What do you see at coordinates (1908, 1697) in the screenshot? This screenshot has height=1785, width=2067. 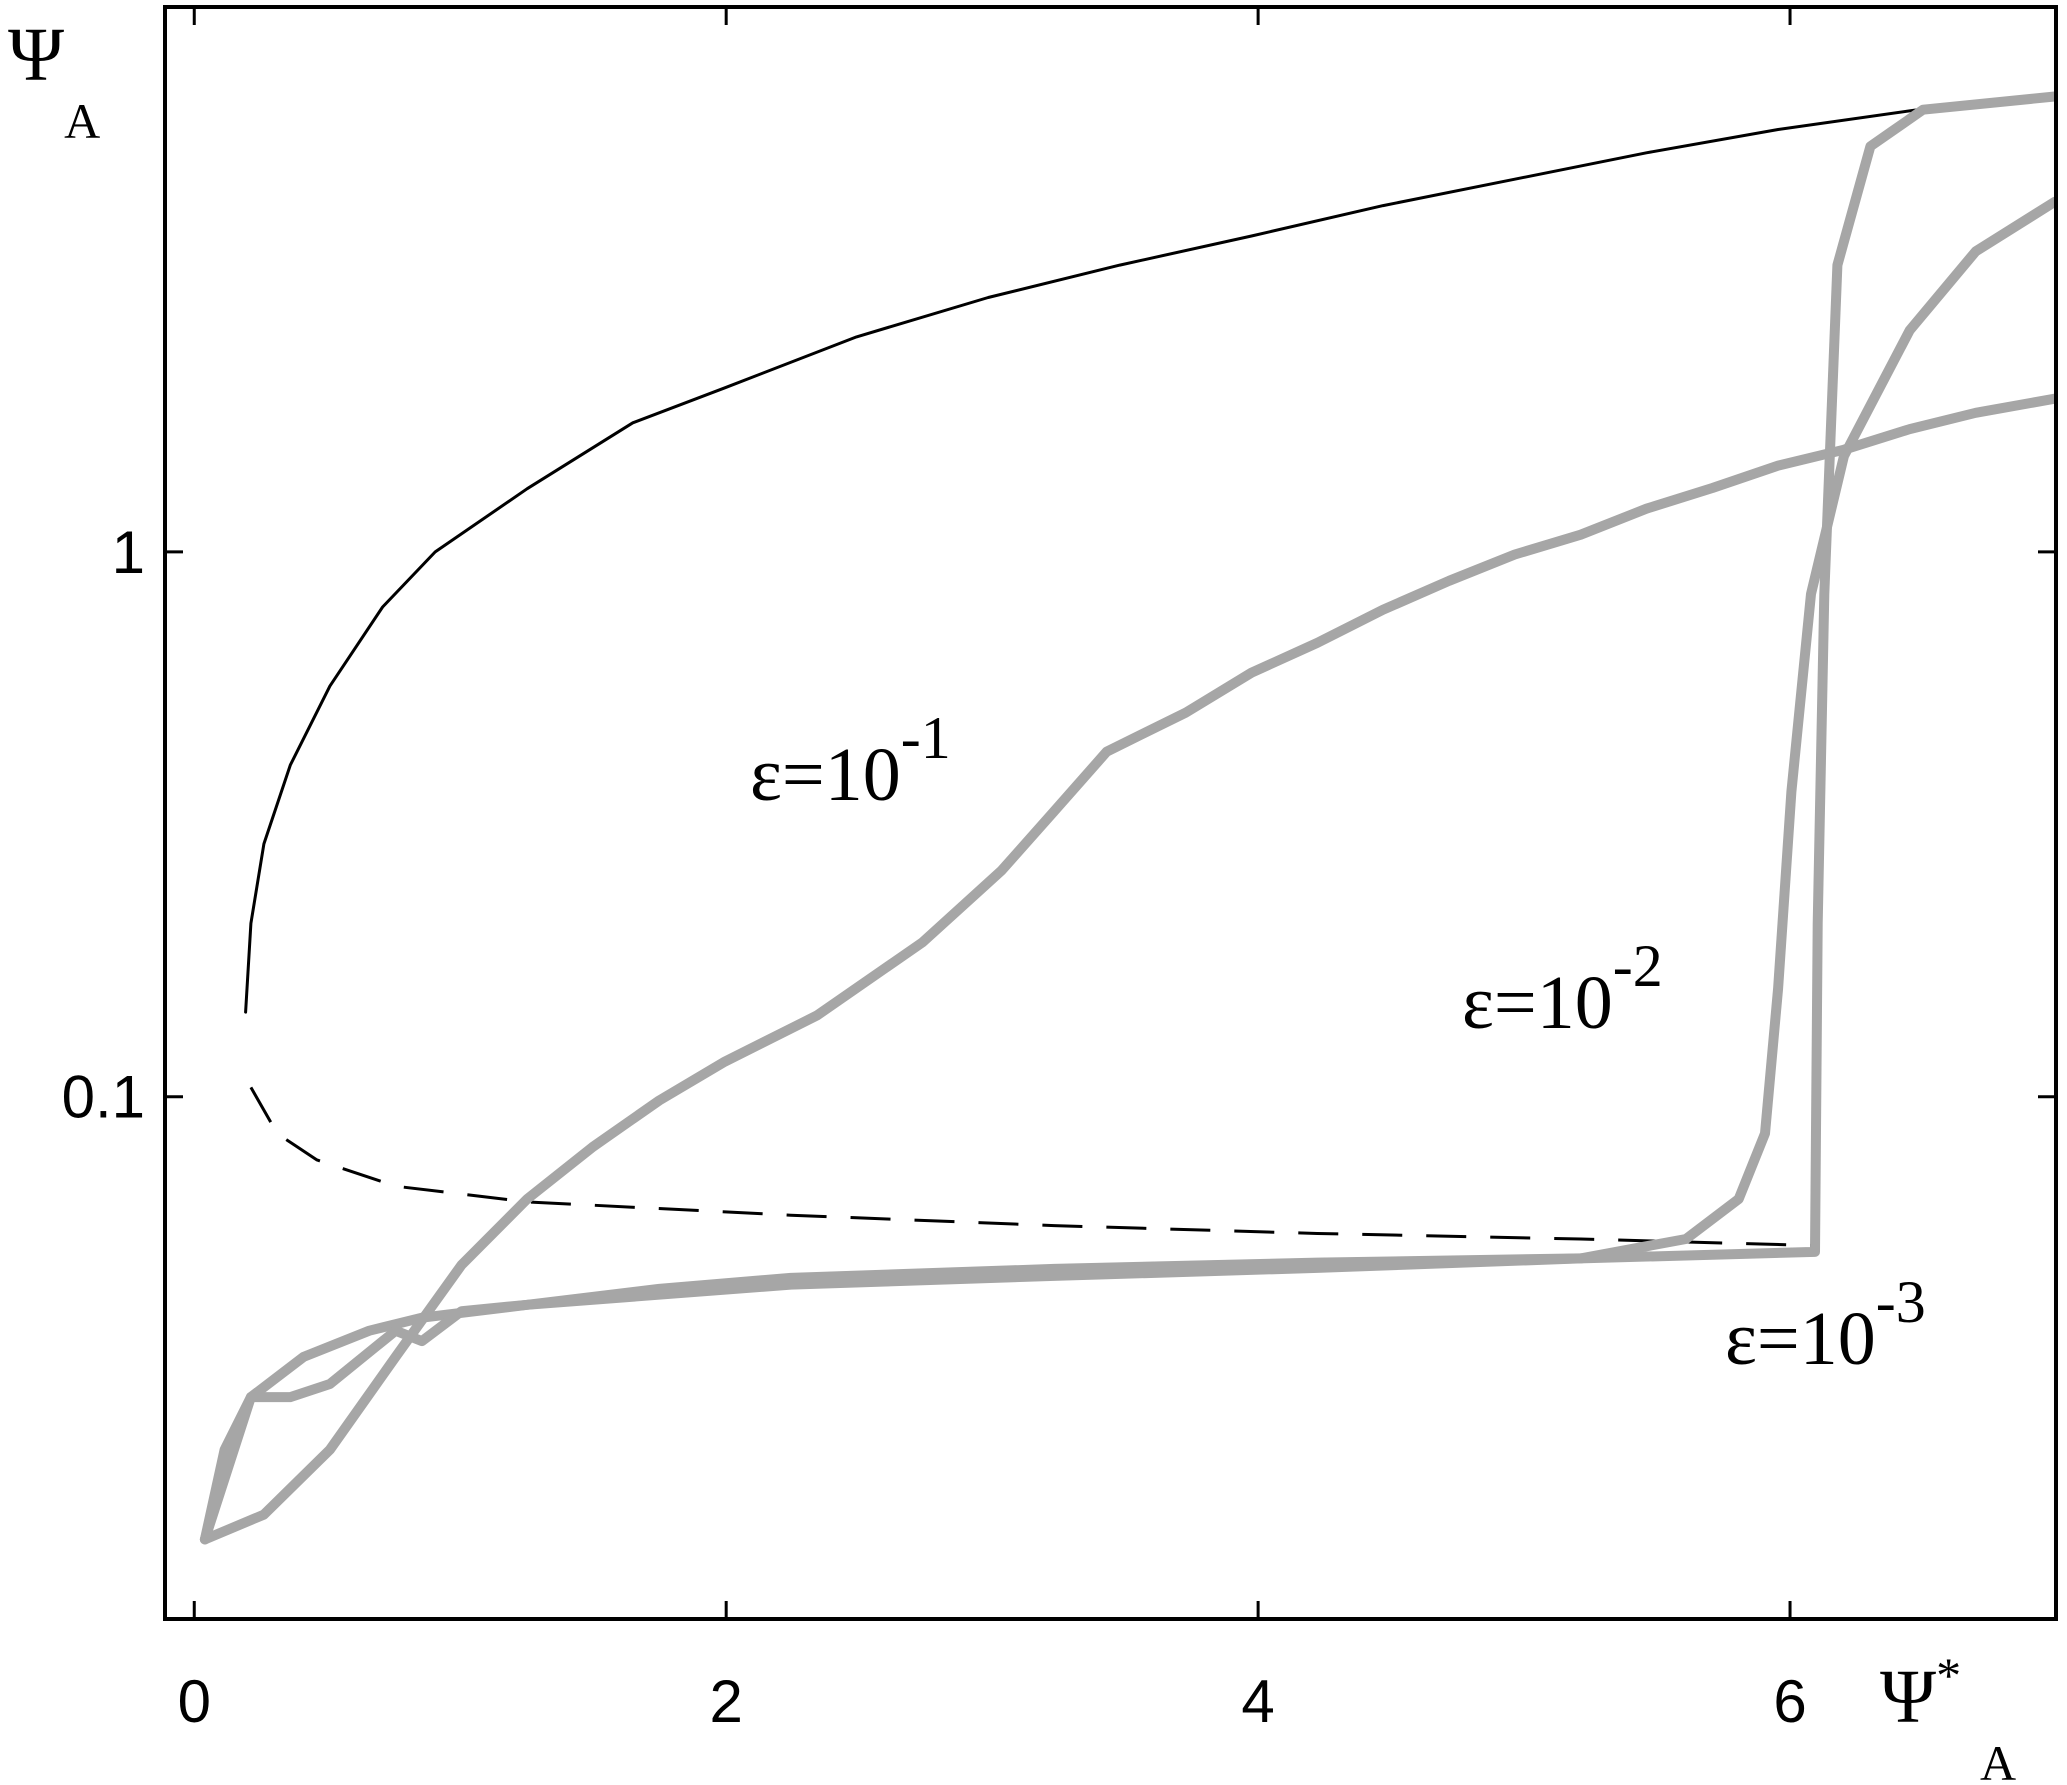 I see `x-label-main: Ψ` at bounding box center [1908, 1697].